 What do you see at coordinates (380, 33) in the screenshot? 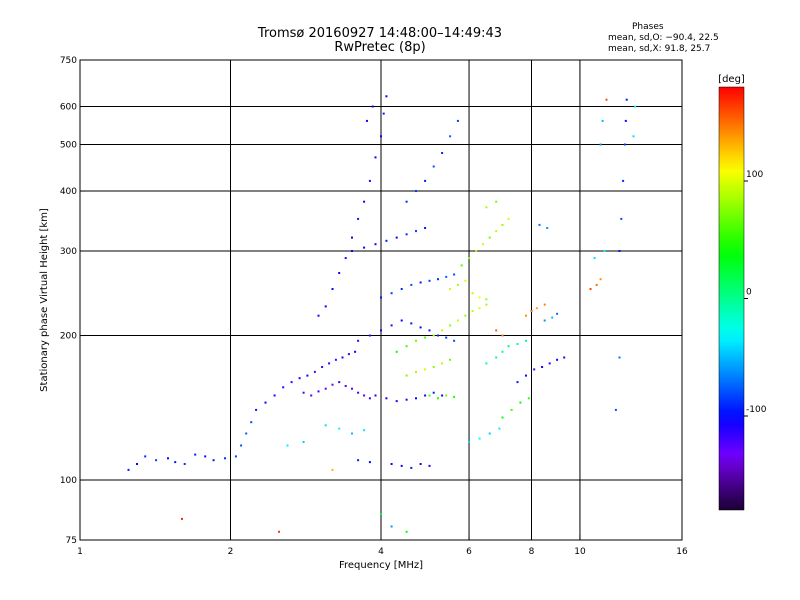
I see `chart-title: Tromsø 20160927 14:48:00–14:49:43` at bounding box center [380, 33].